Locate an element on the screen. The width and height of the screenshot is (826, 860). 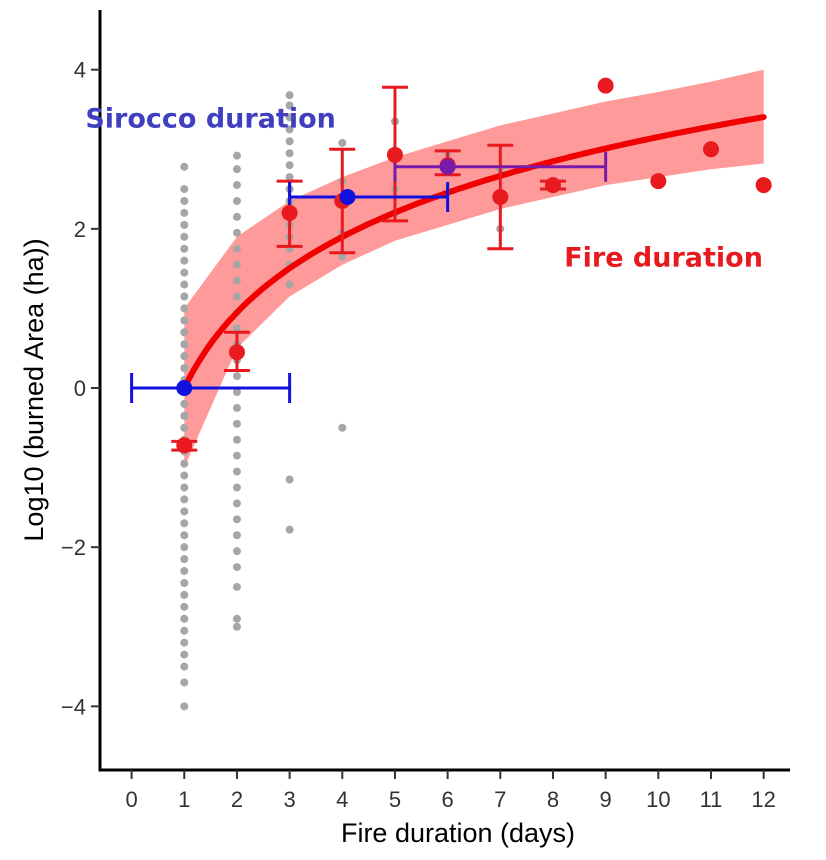
x-tick-label: 1 is located at coordinates (184, 799).